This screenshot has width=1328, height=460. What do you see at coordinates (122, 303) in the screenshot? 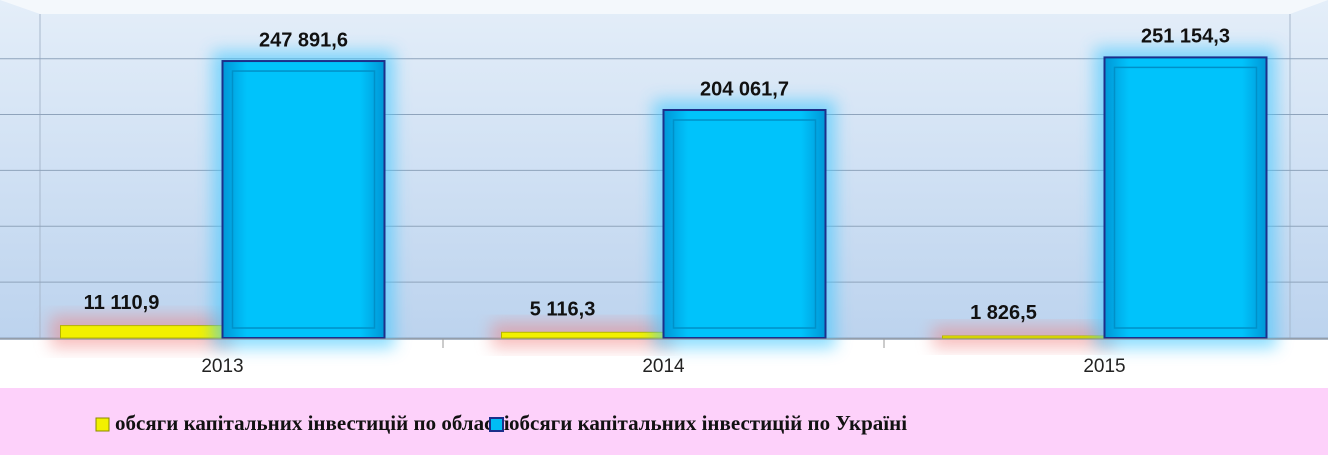
I see `data-label: 11 110,9` at bounding box center [122, 303].